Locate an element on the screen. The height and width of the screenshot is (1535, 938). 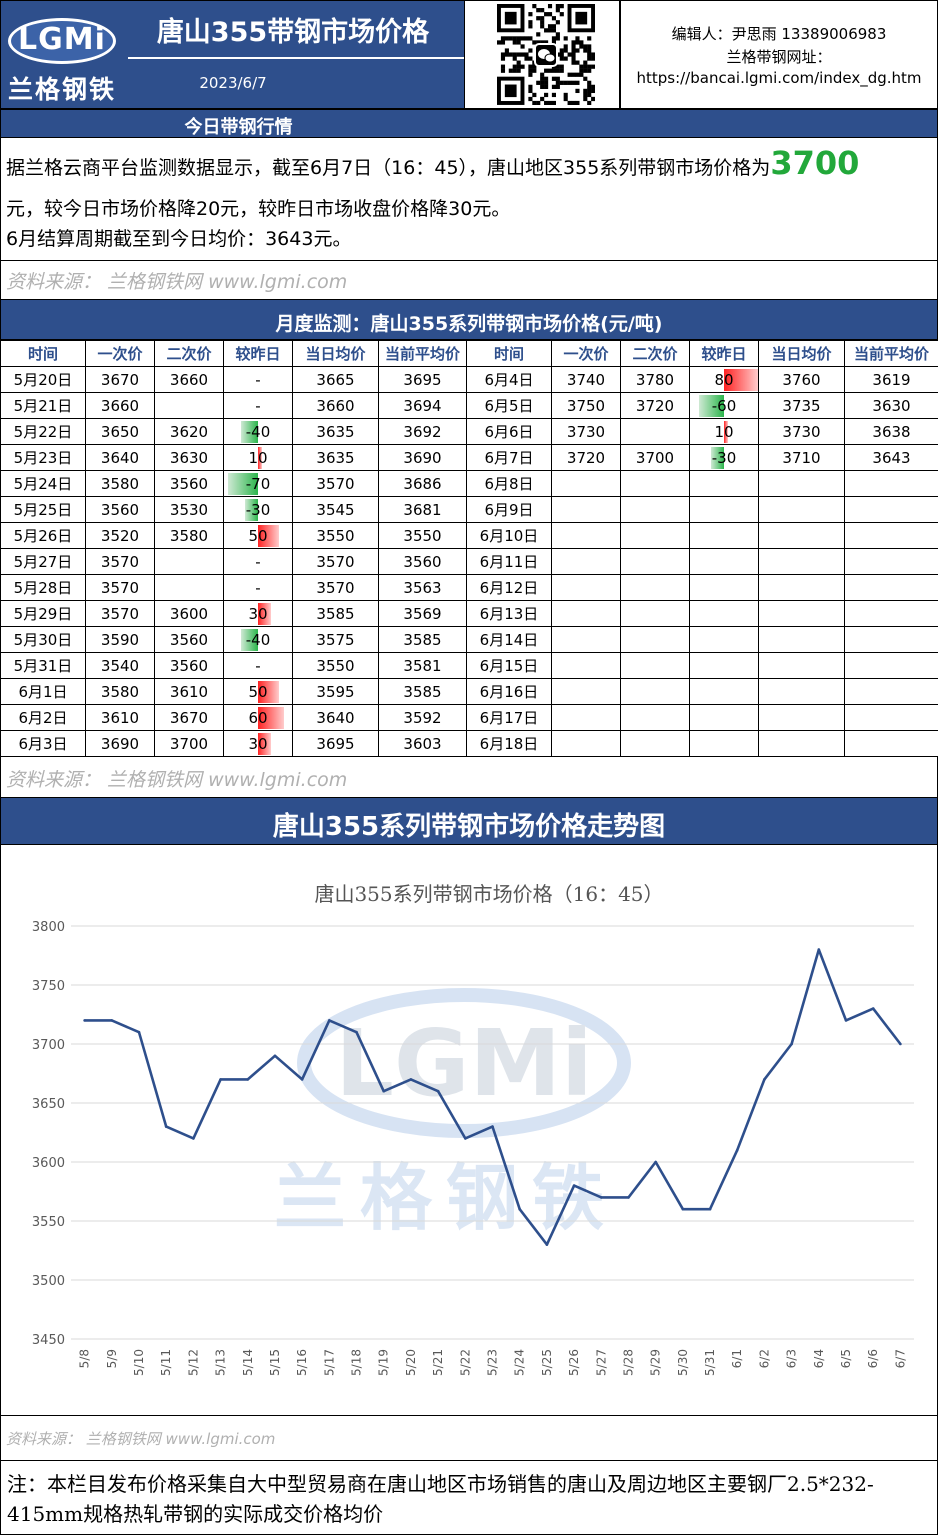
price-cell: 3780 is located at coordinates (655, 379).